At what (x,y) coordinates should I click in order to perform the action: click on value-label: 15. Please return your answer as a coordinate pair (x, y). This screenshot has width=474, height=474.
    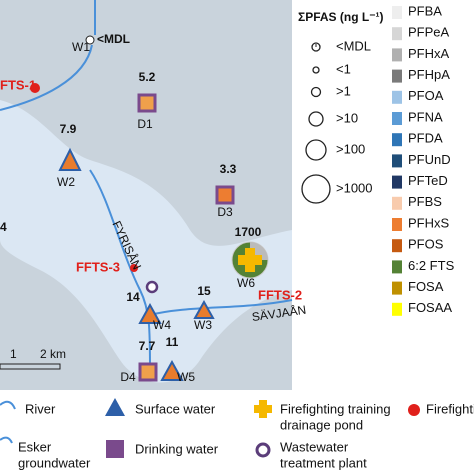
    Looking at the image, I should click on (204, 291).